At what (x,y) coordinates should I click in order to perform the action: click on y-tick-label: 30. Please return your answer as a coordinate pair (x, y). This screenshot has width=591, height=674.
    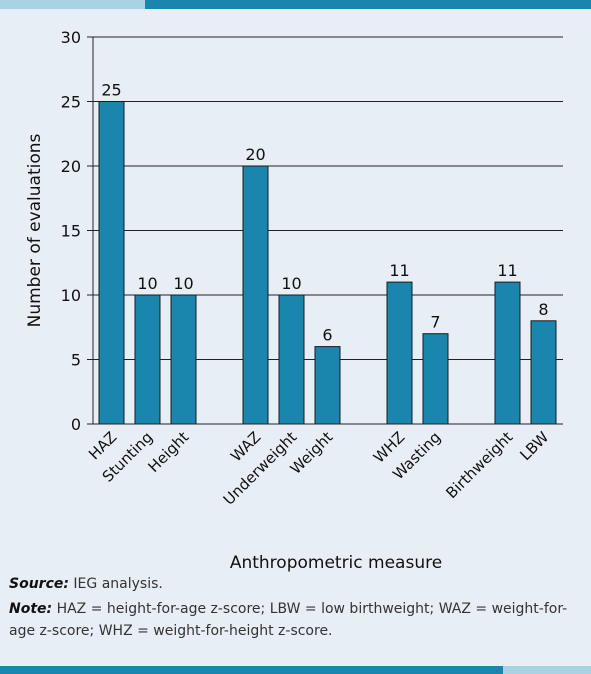
    Looking at the image, I should click on (71, 37).